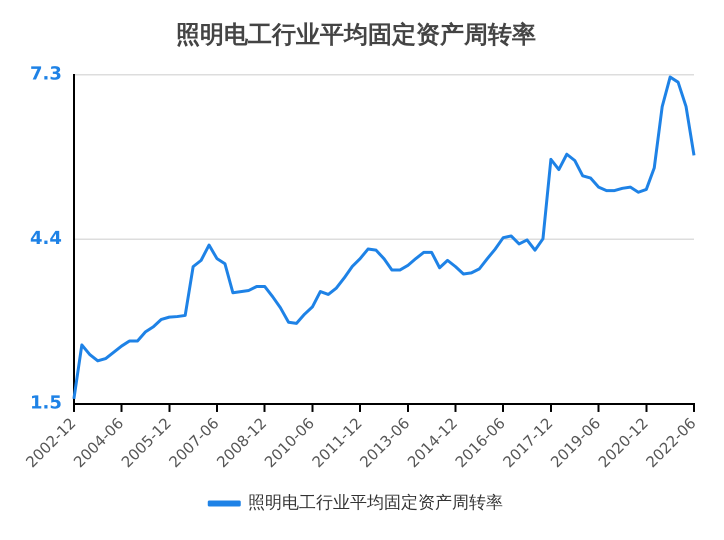  Describe the element at coordinates (46, 73) in the screenshot. I see `y-tick-label: 7.3` at that location.